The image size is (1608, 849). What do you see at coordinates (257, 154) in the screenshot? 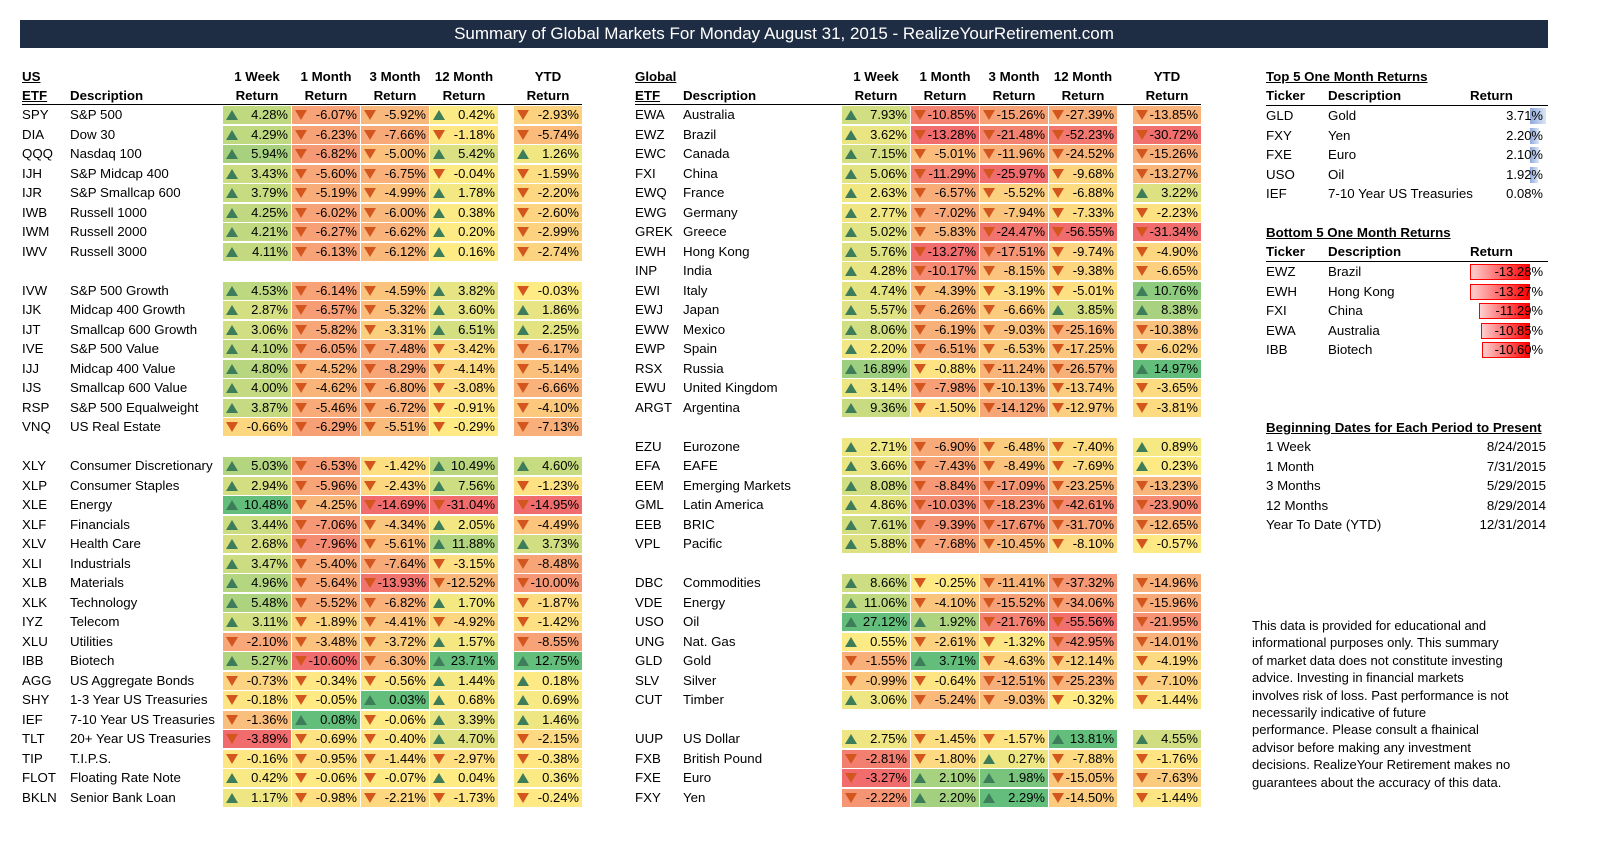
I see `return-cell: 5.94%` at bounding box center [257, 154].